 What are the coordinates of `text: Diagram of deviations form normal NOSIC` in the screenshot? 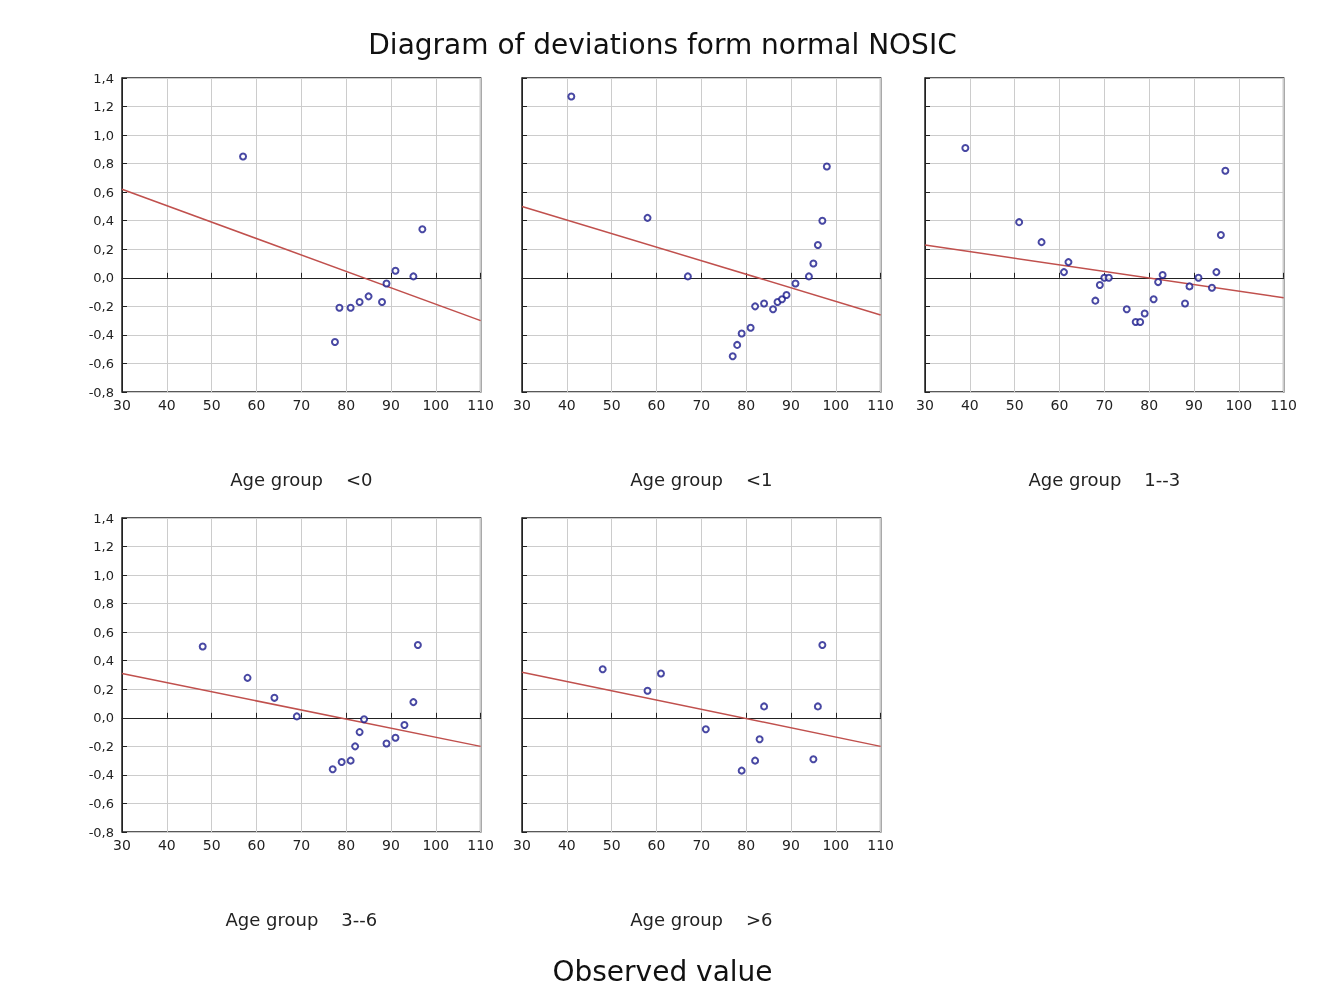 It's located at (662, 44).